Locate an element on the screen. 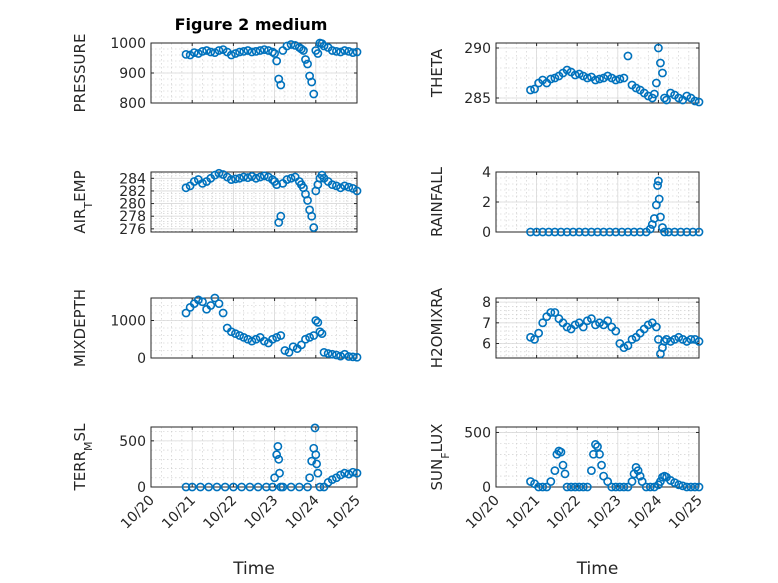 Image resolution: width=778 pixels, height=583 pixels. axes-box is located at coordinates (597, 73).